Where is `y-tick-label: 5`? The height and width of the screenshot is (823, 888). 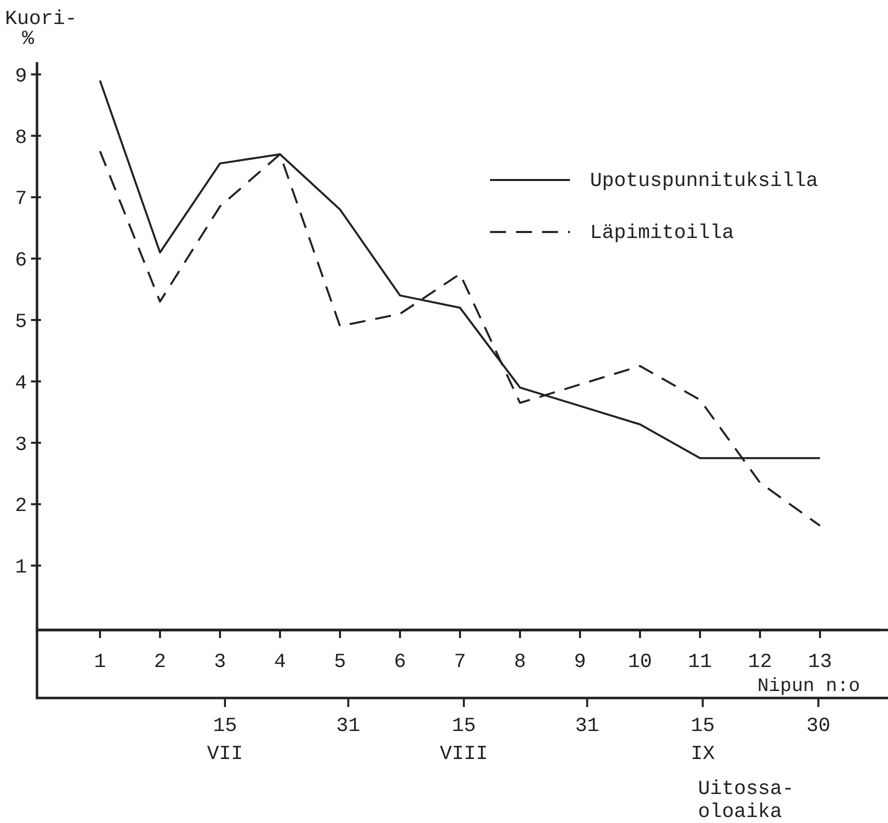
y-tick-label: 5 is located at coordinates (20, 322).